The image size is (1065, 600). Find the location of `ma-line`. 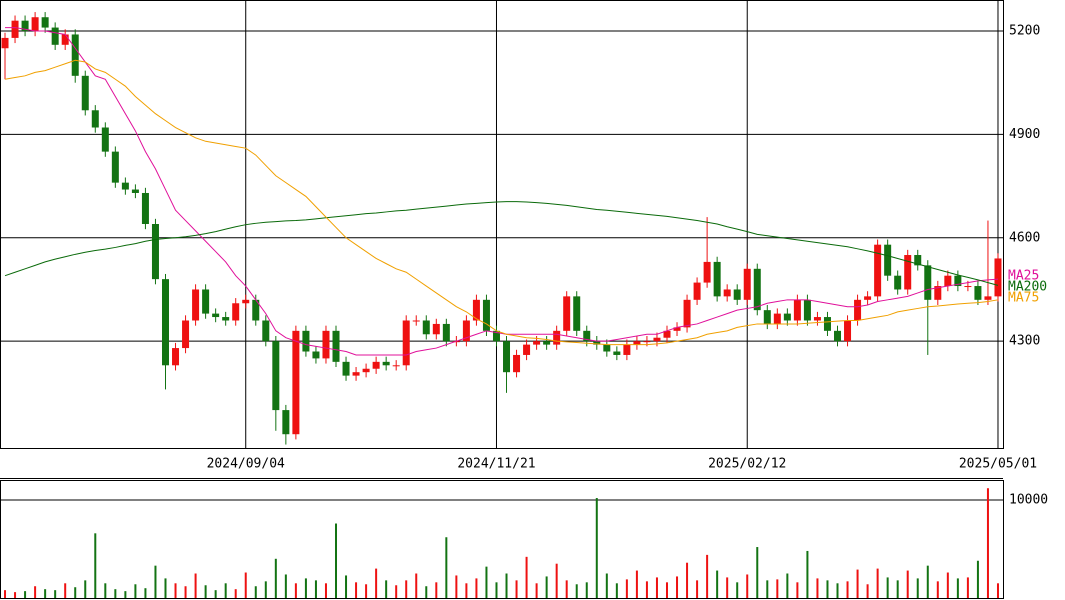

ma-line is located at coordinates (501, 243).